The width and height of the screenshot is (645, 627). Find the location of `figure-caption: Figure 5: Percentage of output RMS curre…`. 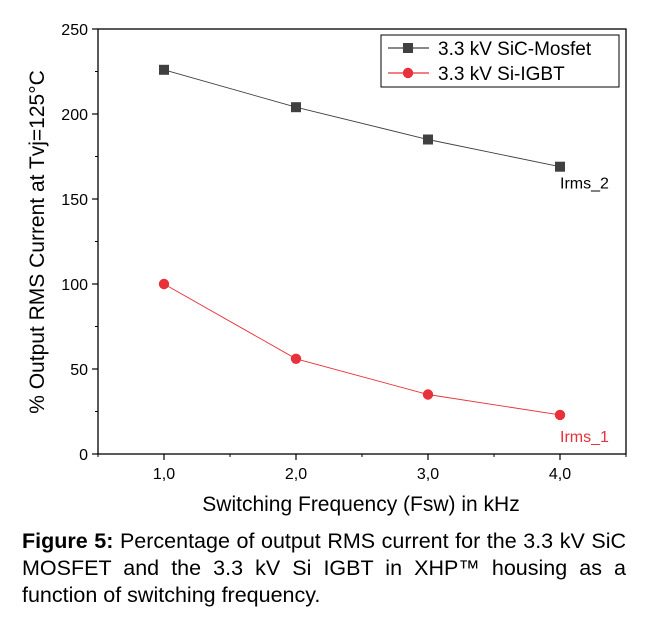

figure-caption: Figure 5: Percentage of output RMS curre… is located at coordinates (324, 568).